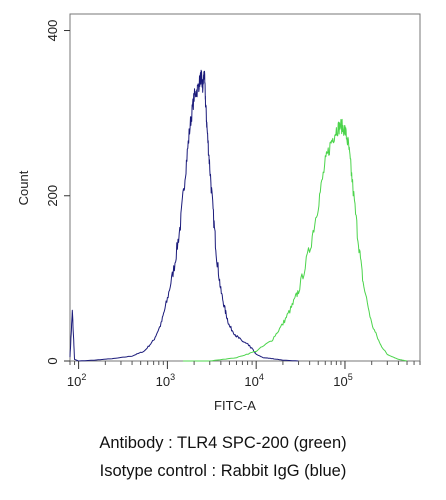 The width and height of the screenshot is (446, 500). Describe the element at coordinates (165, 380) in the screenshot. I see `x-tick-label: 10³` at that location.